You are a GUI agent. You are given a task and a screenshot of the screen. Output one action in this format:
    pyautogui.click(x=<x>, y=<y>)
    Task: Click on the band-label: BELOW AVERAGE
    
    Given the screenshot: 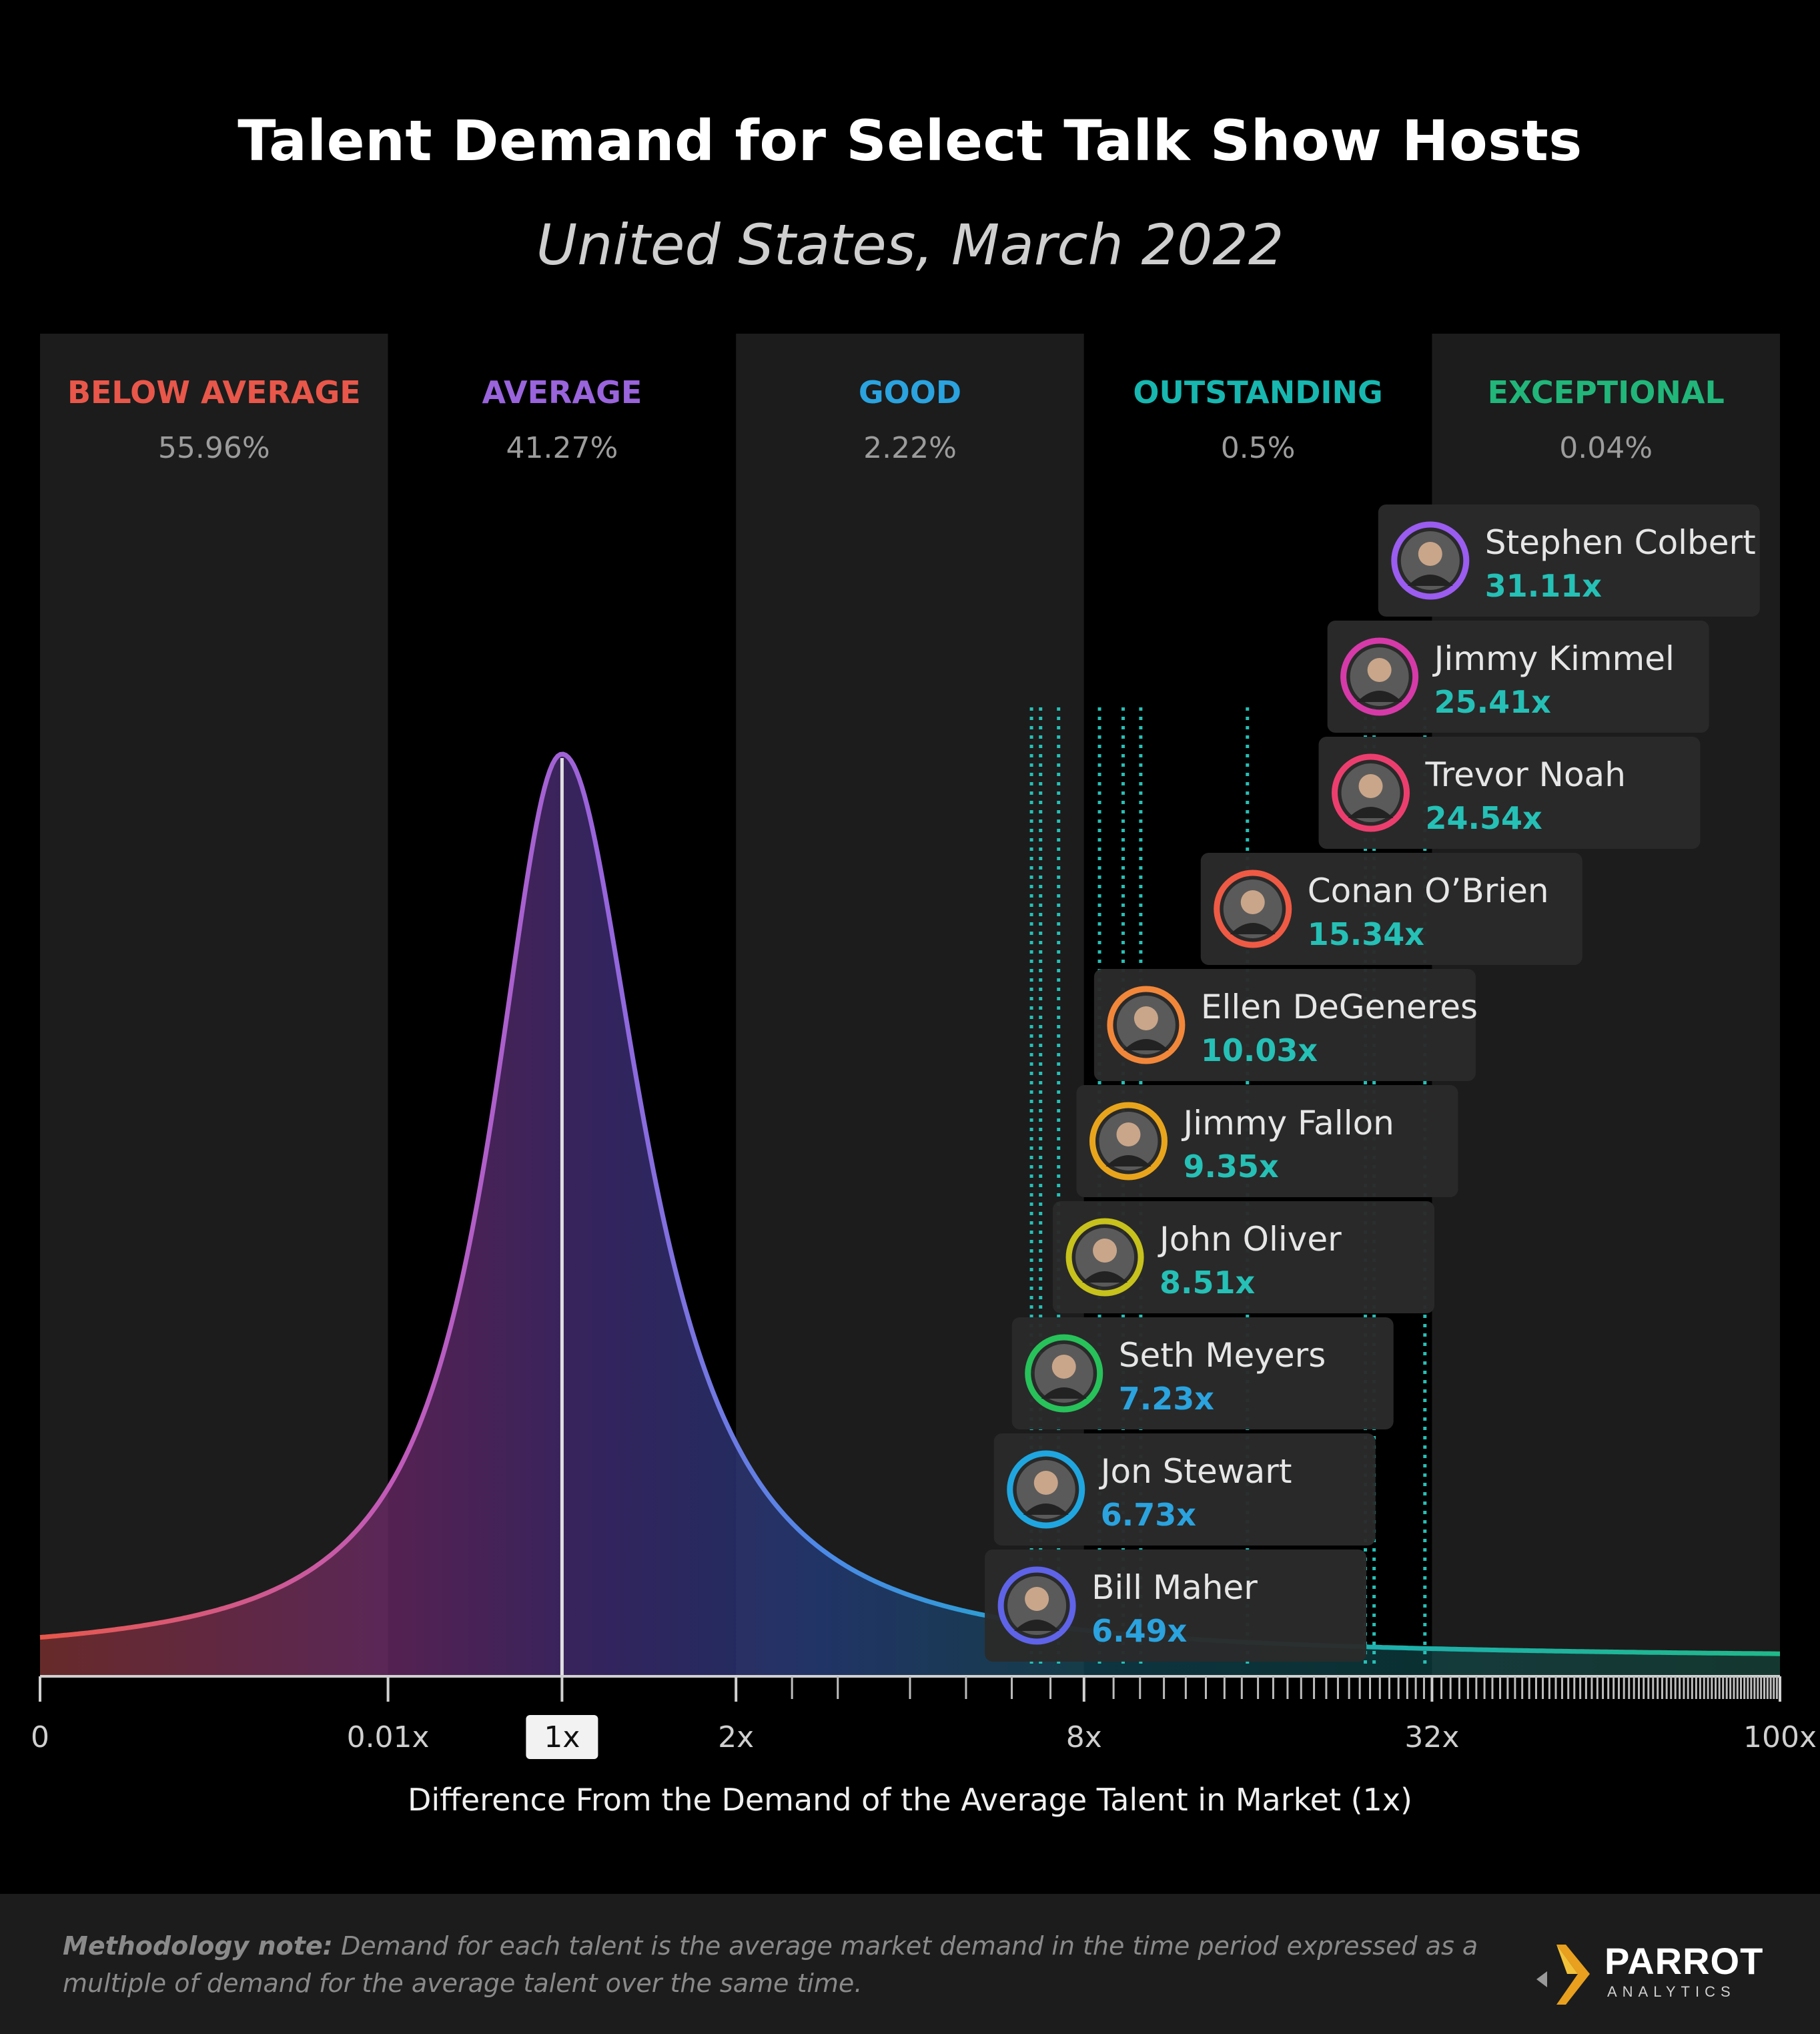 What is the action you would take?
    pyautogui.click(x=214, y=392)
    